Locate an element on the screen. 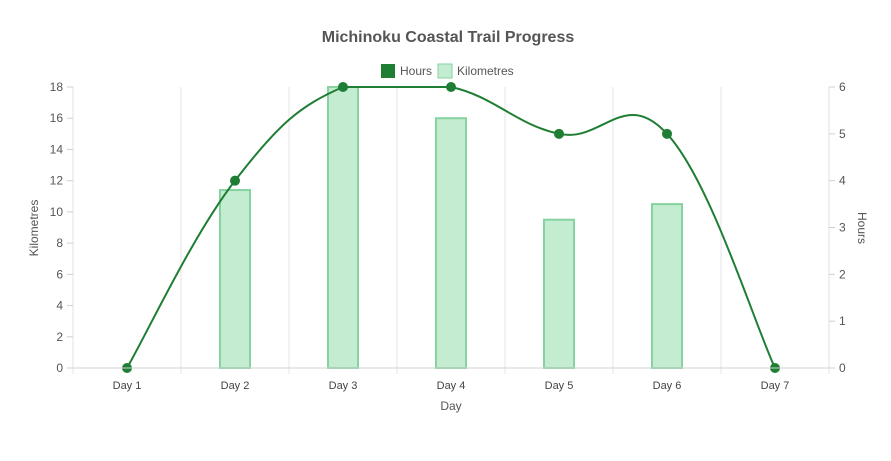  y-left-tick-label: 18 is located at coordinates (57, 87).